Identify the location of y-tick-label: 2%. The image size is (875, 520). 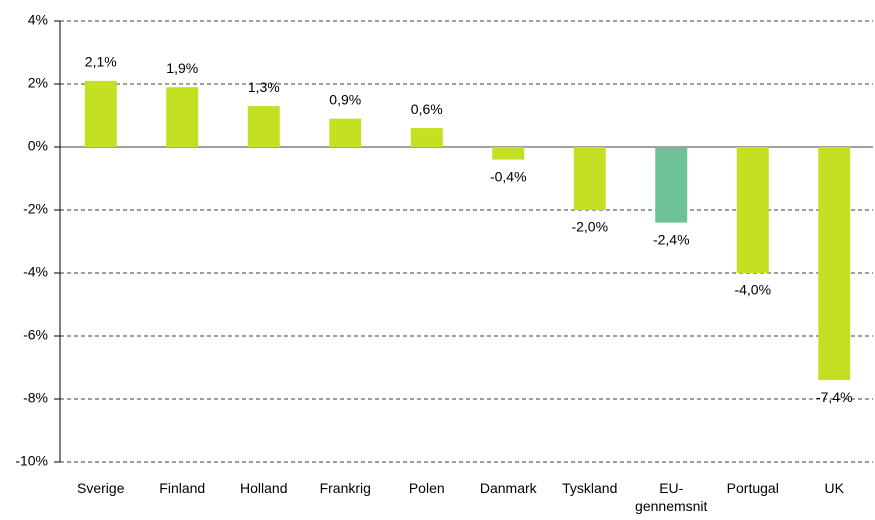
(38, 83).